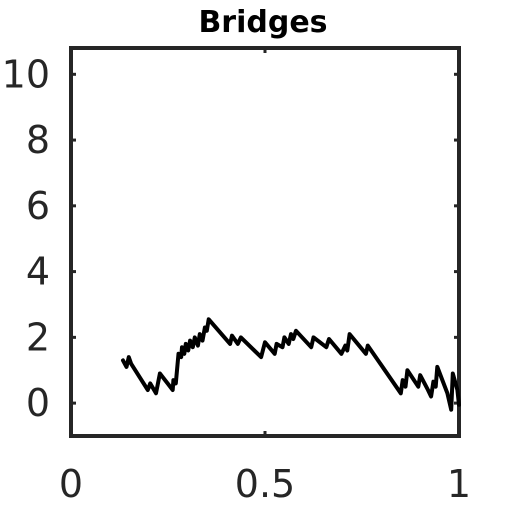 This screenshot has width=510, height=510. Describe the element at coordinates (26, 74) in the screenshot. I see `y-tick-label: 10` at that location.